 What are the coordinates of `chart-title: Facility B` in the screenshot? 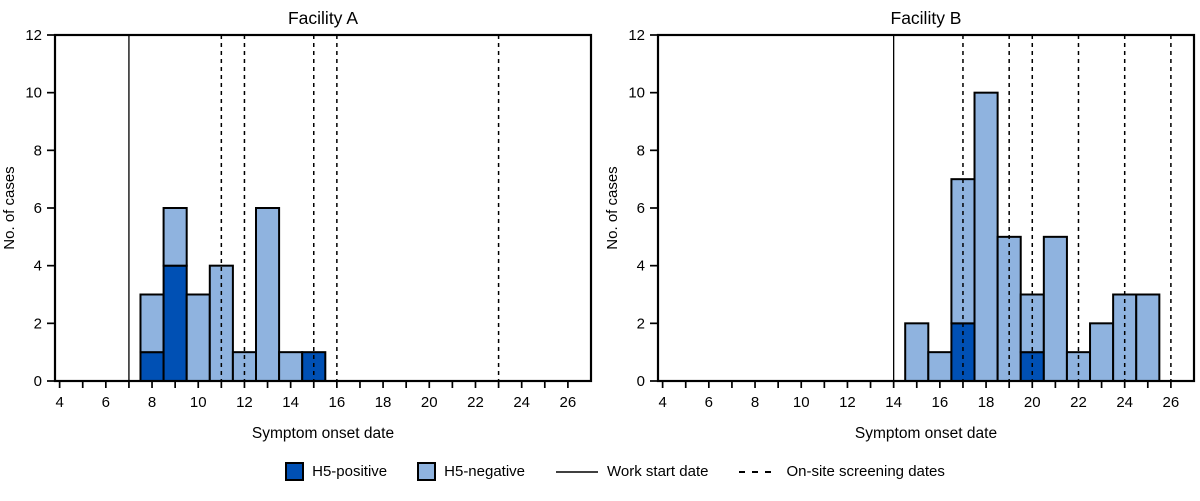 It's located at (926, 18).